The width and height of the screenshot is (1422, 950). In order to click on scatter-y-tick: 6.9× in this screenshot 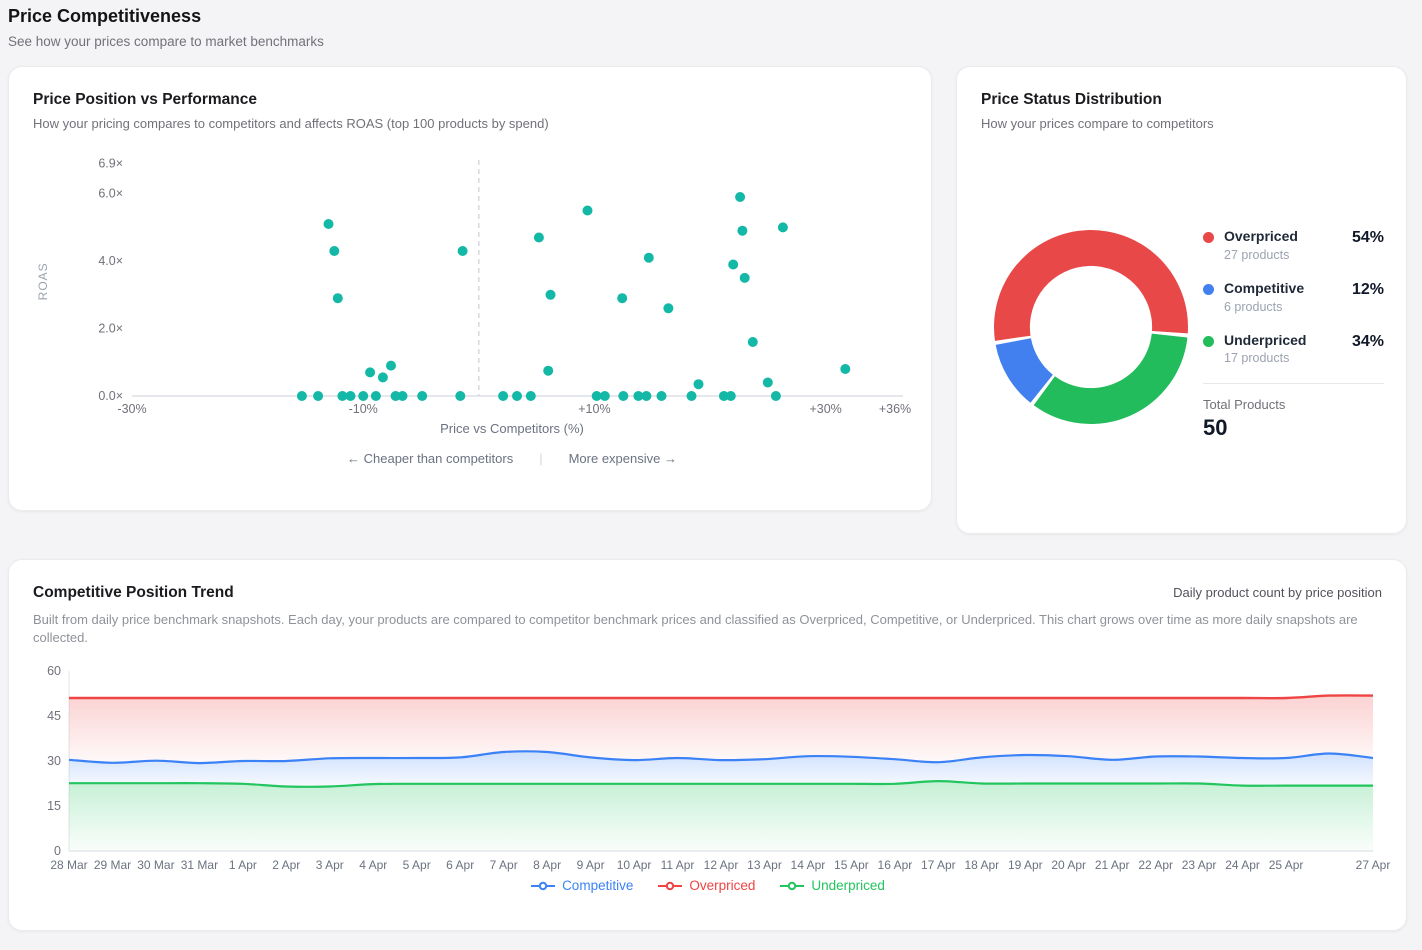, I will do `click(110, 163)`.